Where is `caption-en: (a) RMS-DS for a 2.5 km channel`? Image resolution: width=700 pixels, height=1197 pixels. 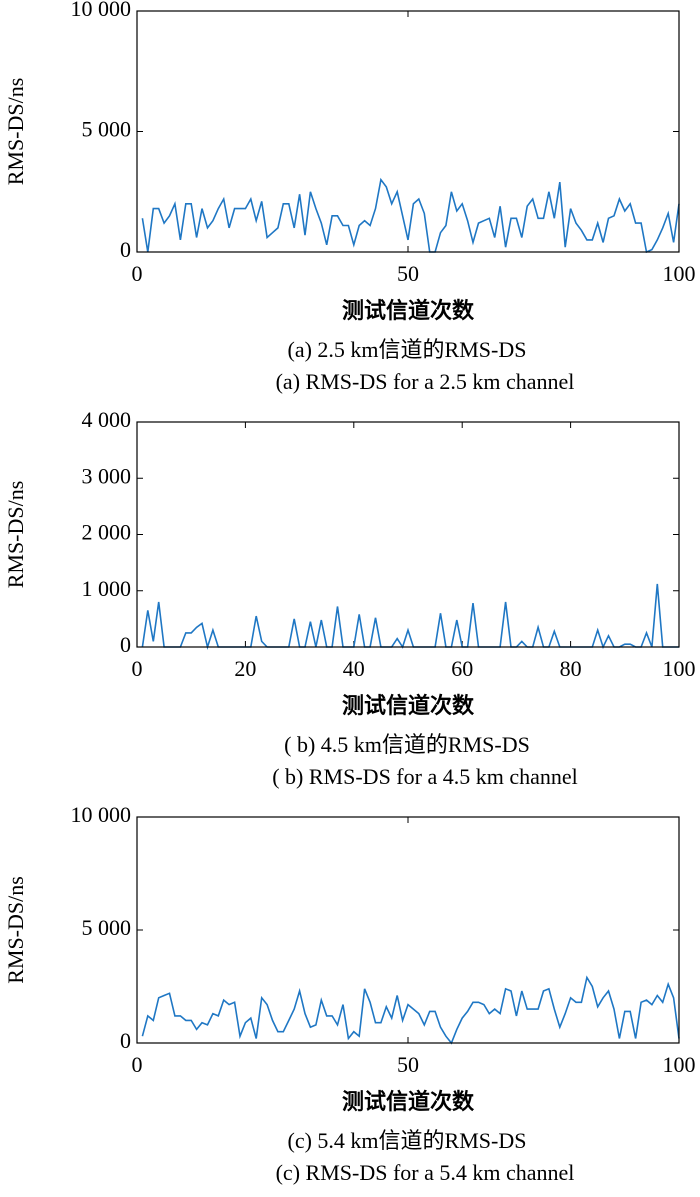 caption-en: (a) RMS-DS for a 2.5 km channel is located at coordinates (425, 381).